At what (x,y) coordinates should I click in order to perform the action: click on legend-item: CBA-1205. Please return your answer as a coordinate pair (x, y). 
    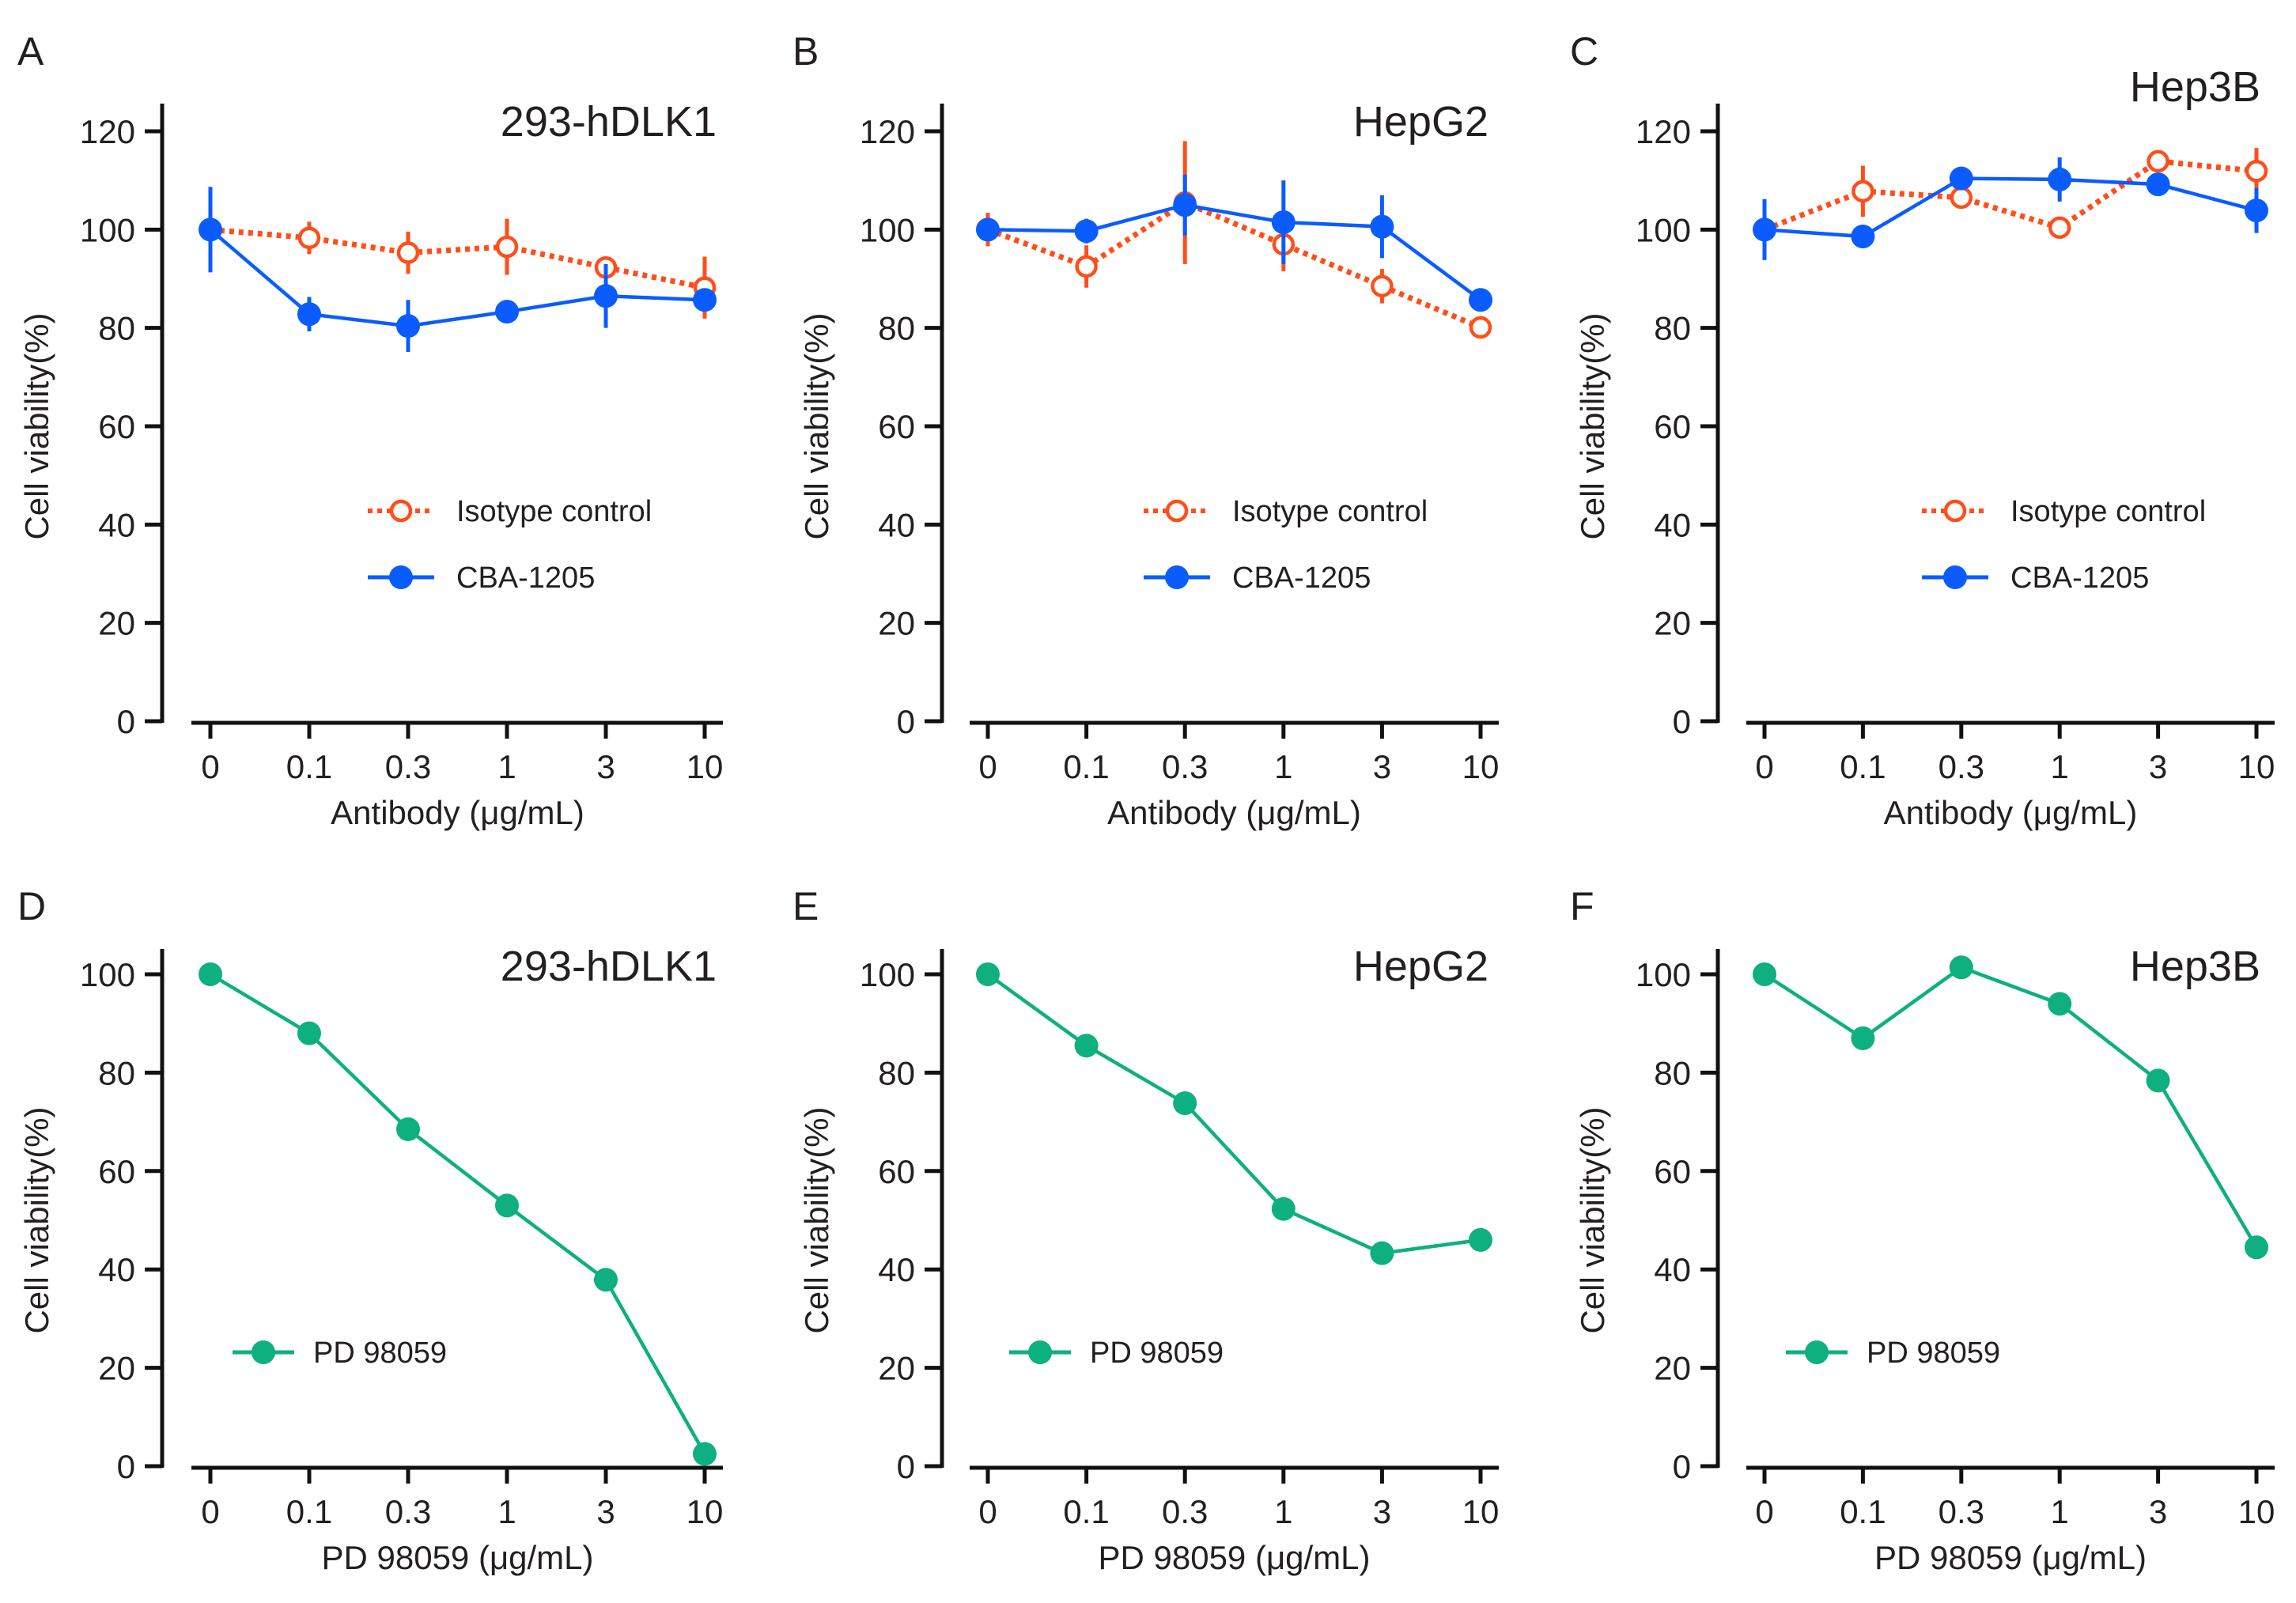
    Looking at the image, I should click on (2035, 578).